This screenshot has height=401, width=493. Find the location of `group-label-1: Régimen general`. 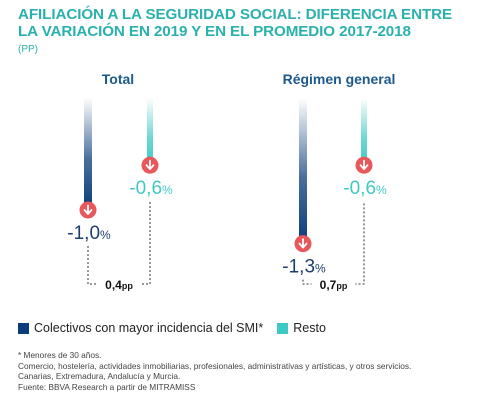

group-label-1: Régimen general is located at coordinates (339, 79).